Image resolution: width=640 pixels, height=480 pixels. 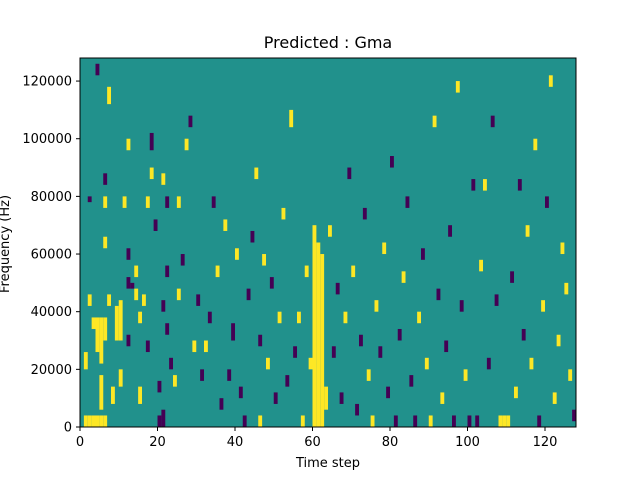 I want to click on x-axis-label: Time step, so click(x=327, y=463).